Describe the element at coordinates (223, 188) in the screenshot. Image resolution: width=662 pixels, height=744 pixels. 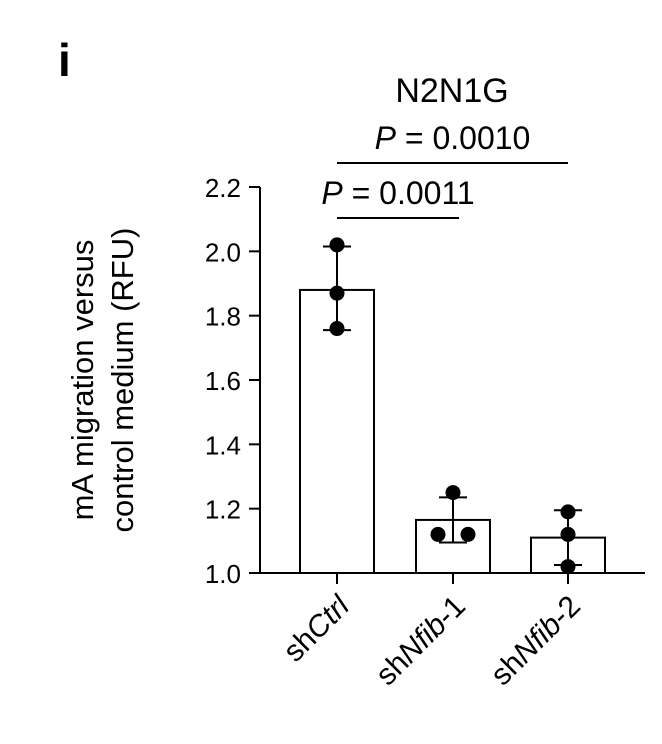
I see `y-tick-label: 2.2` at that location.